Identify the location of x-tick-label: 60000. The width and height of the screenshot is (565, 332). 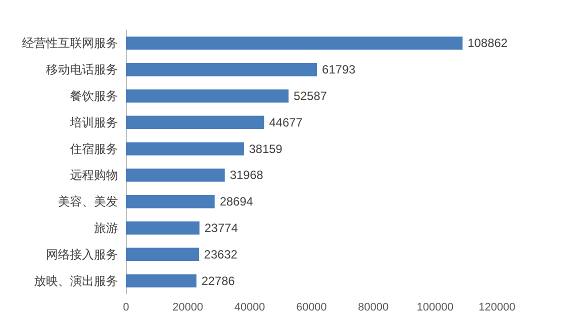
(311, 308).